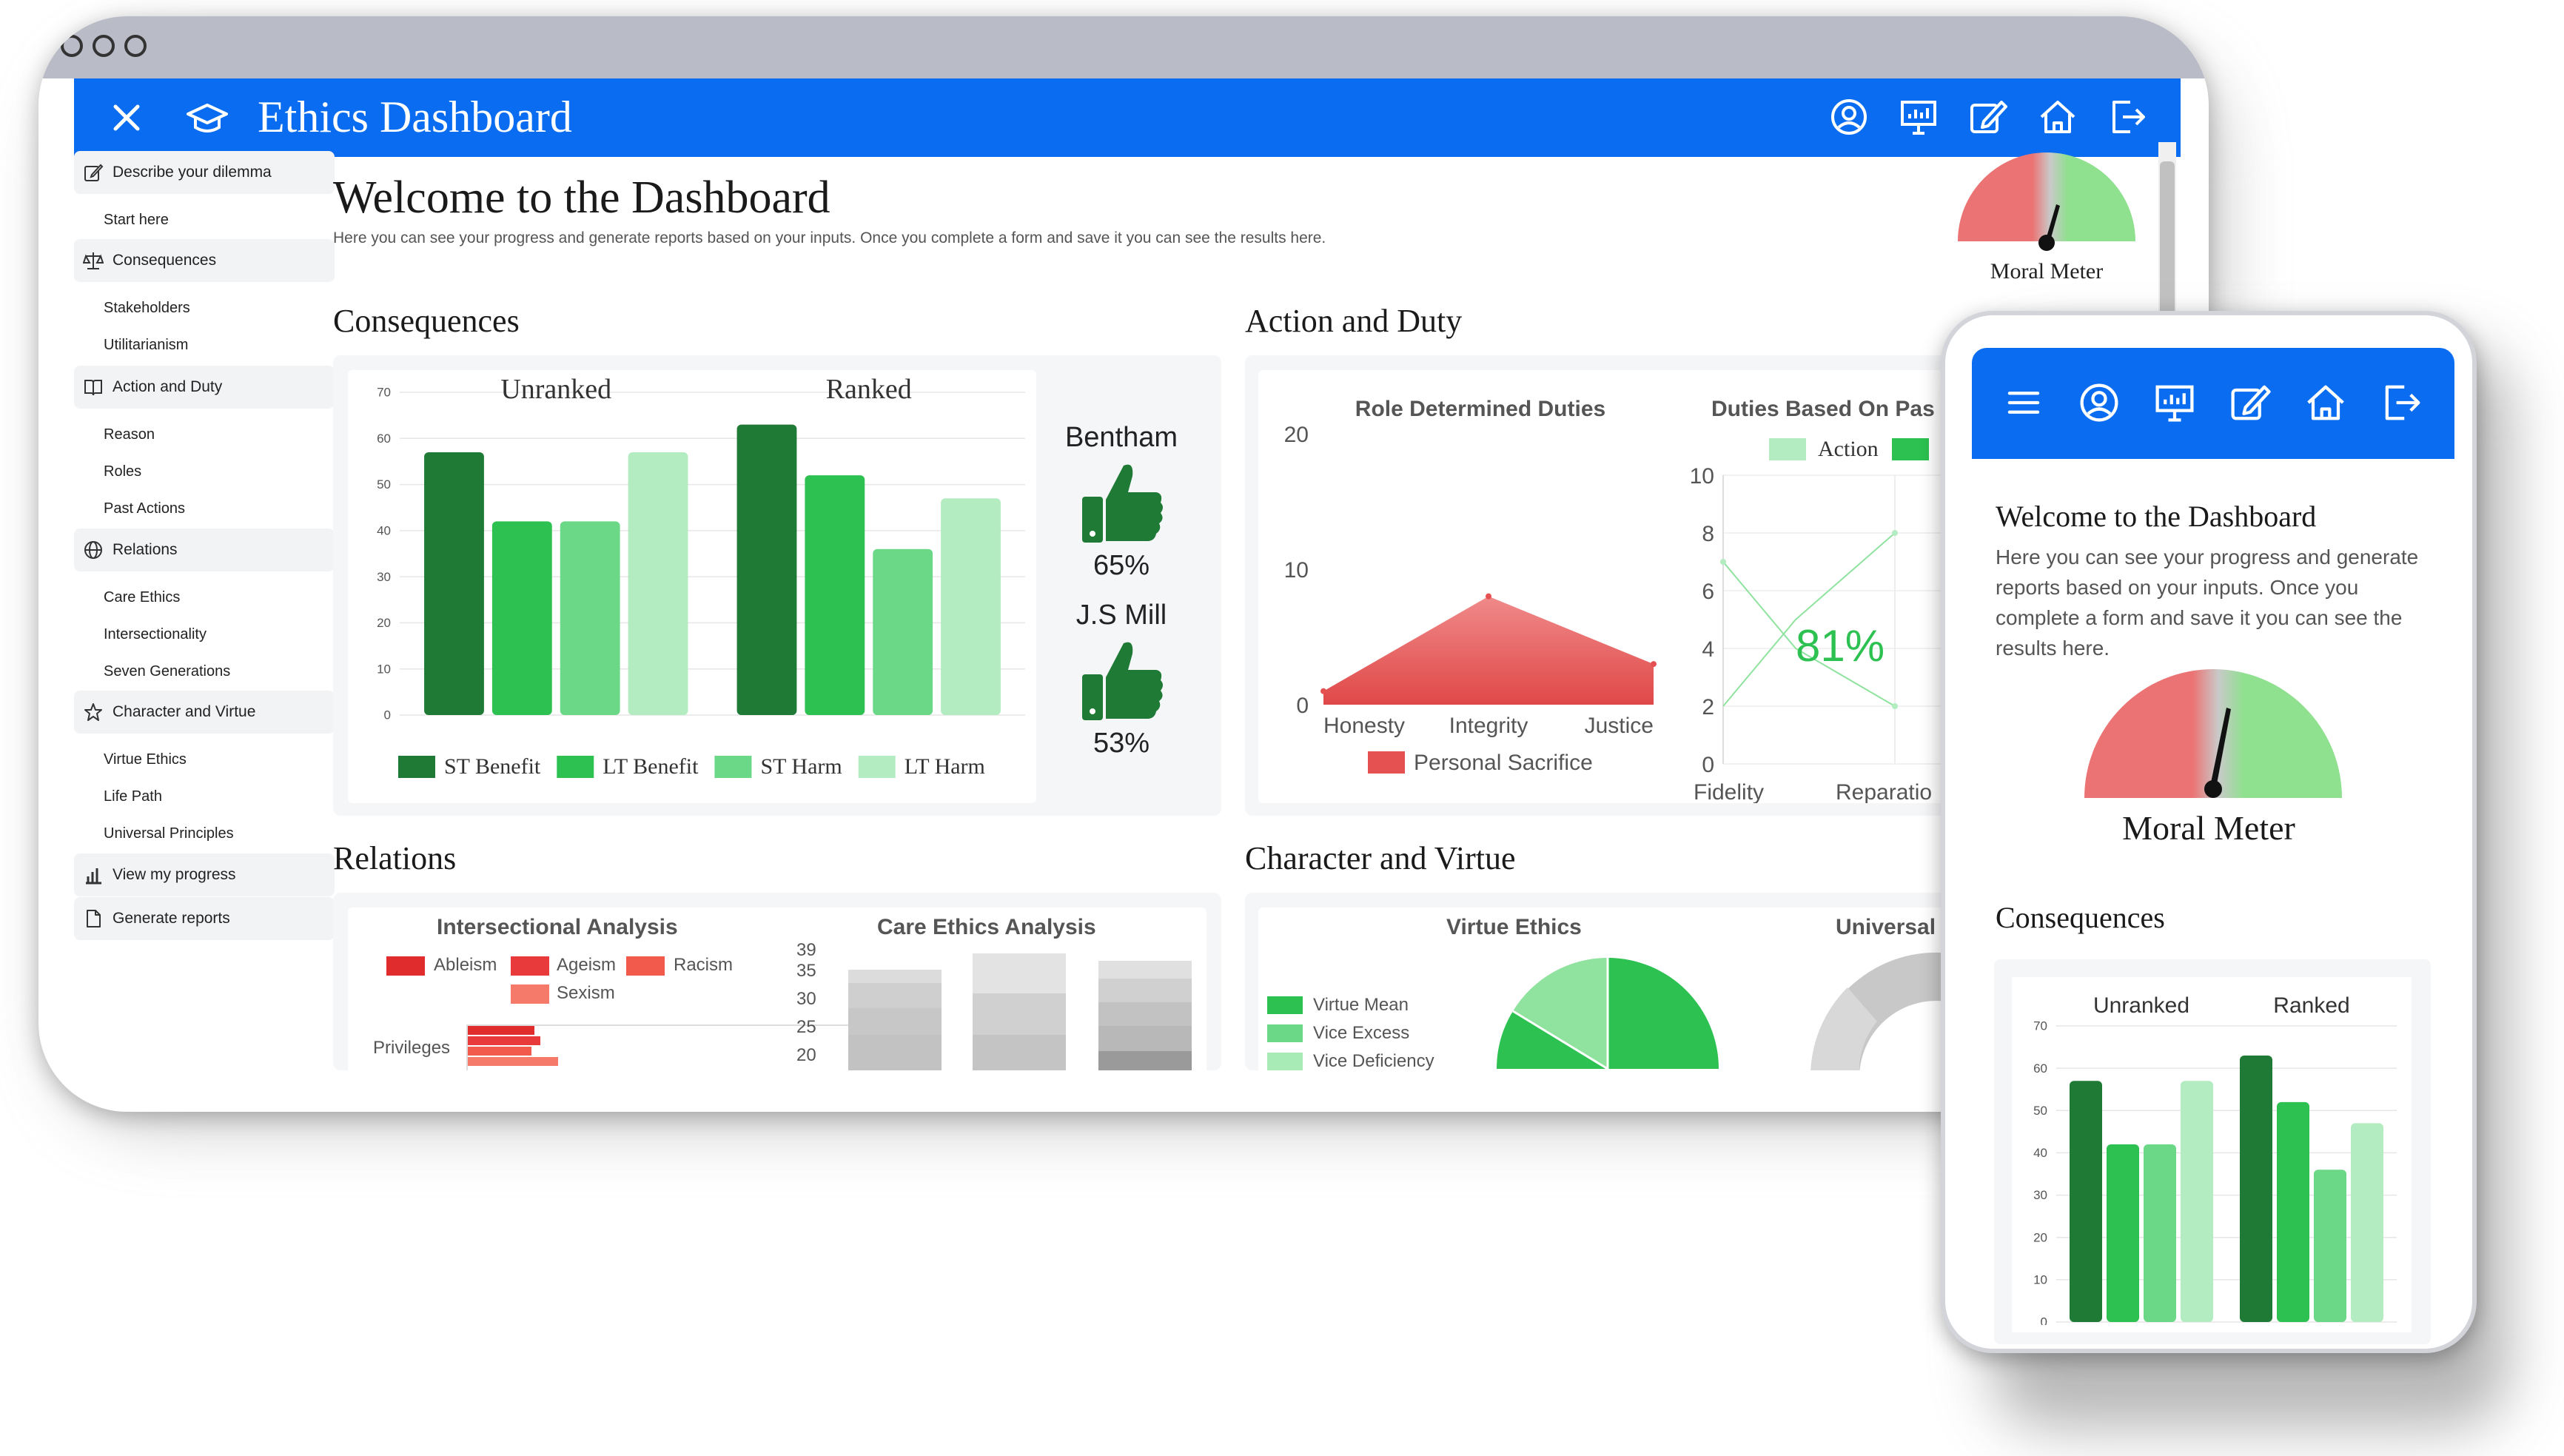 The image size is (2564, 1456). I want to click on scrollbar-thumb, so click(2168, 241).